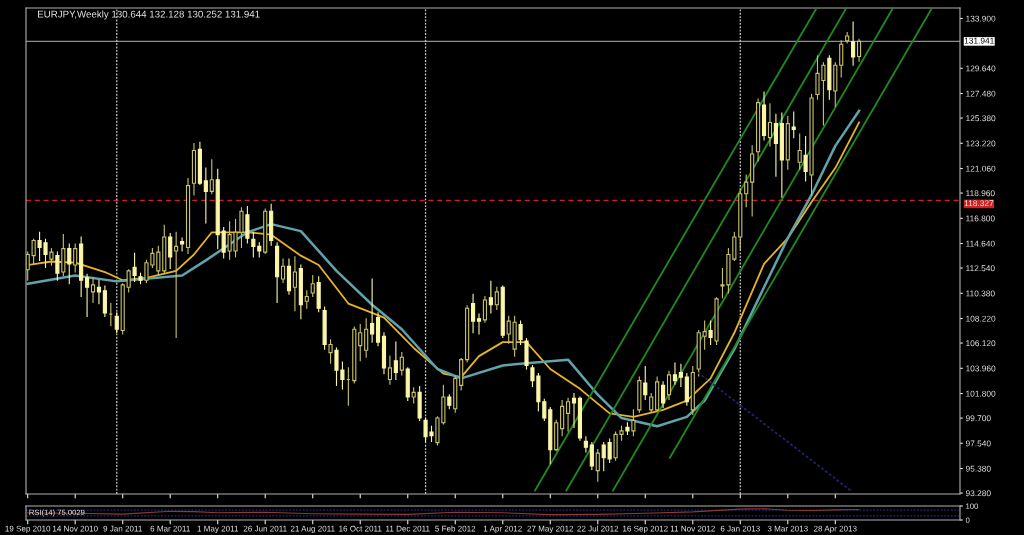 This screenshot has width=1024, height=535. What do you see at coordinates (740, 528) in the screenshot?
I see `x-tick-label: 6 Jan 2013` at bounding box center [740, 528].